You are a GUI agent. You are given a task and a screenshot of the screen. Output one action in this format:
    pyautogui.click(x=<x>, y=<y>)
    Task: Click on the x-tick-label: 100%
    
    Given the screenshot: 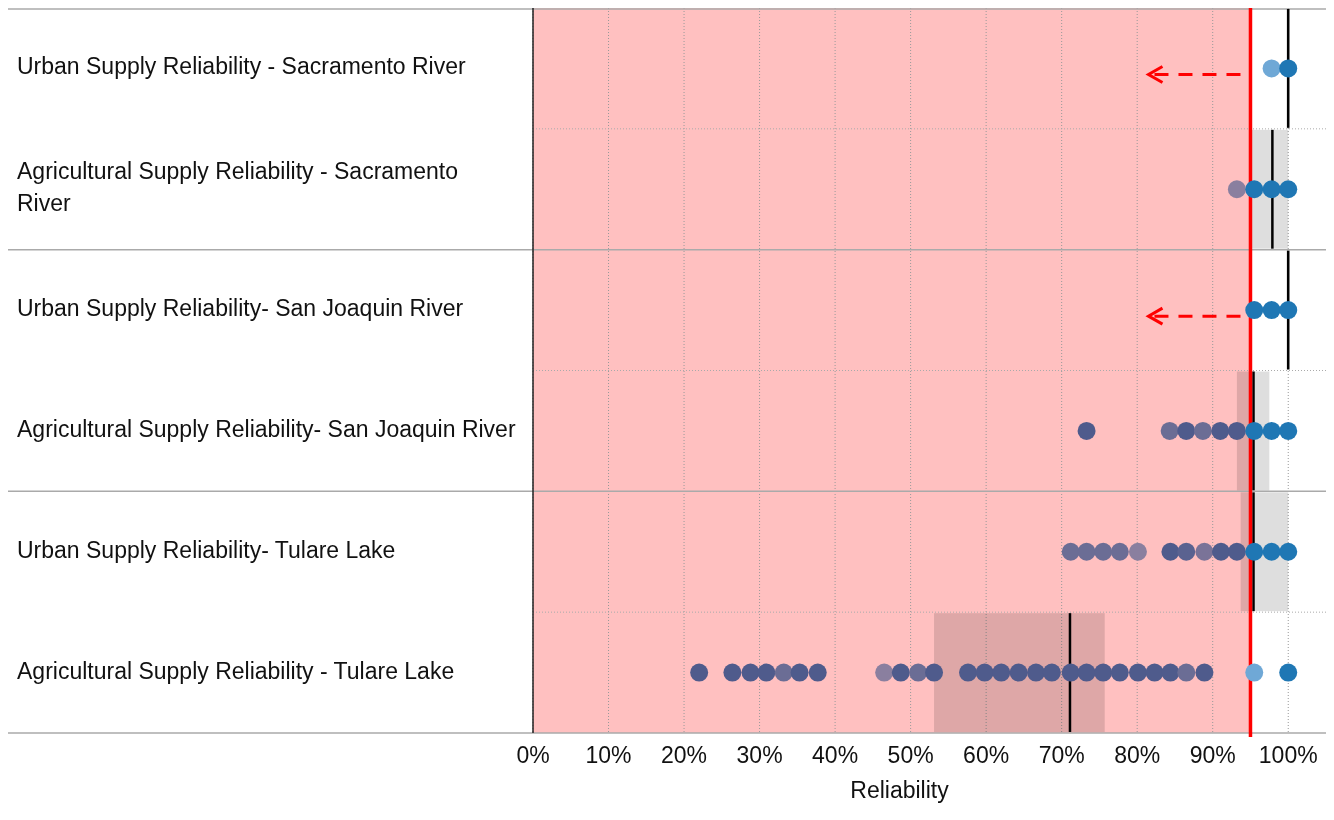 What is the action you would take?
    pyautogui.click(x=1288, y=755)
    